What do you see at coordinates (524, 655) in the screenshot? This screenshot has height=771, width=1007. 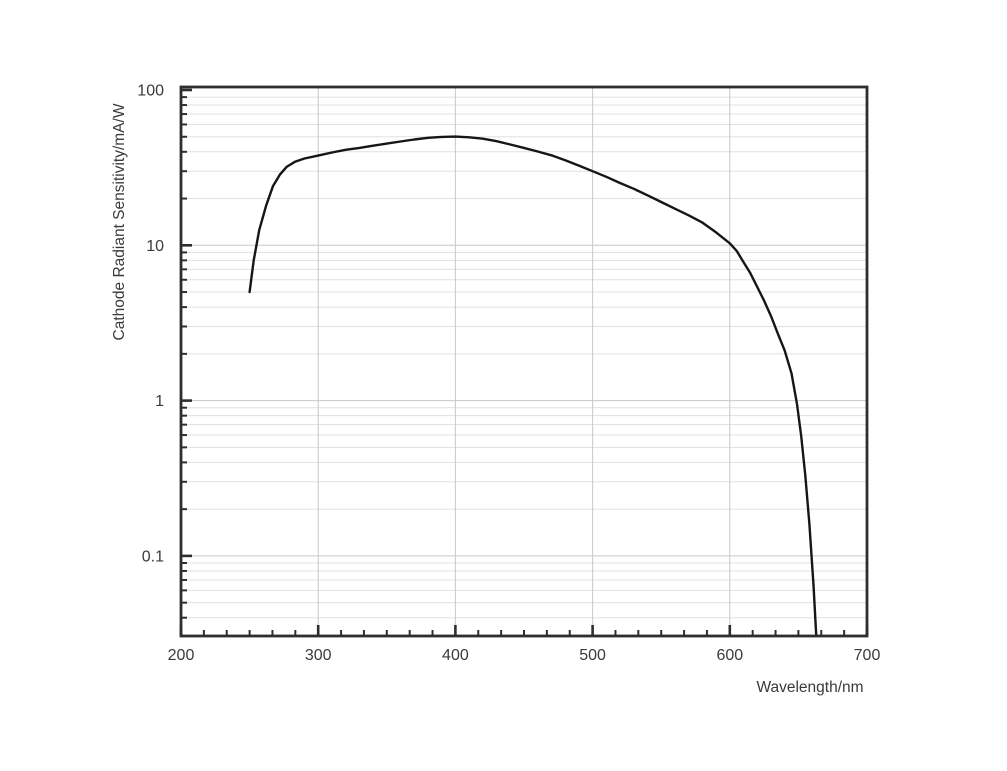 I see `x-tick-labels: 200 300 400 500 600 700` at bounding box center [524, 655].